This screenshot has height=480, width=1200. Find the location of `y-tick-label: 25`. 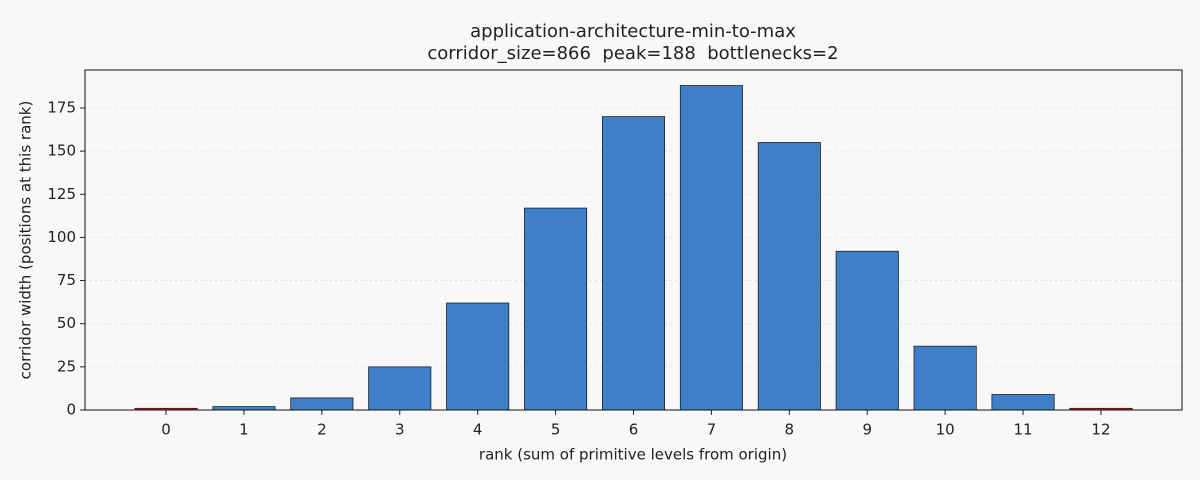

y-tick-label: 25 is located at coordinates (66, 366).